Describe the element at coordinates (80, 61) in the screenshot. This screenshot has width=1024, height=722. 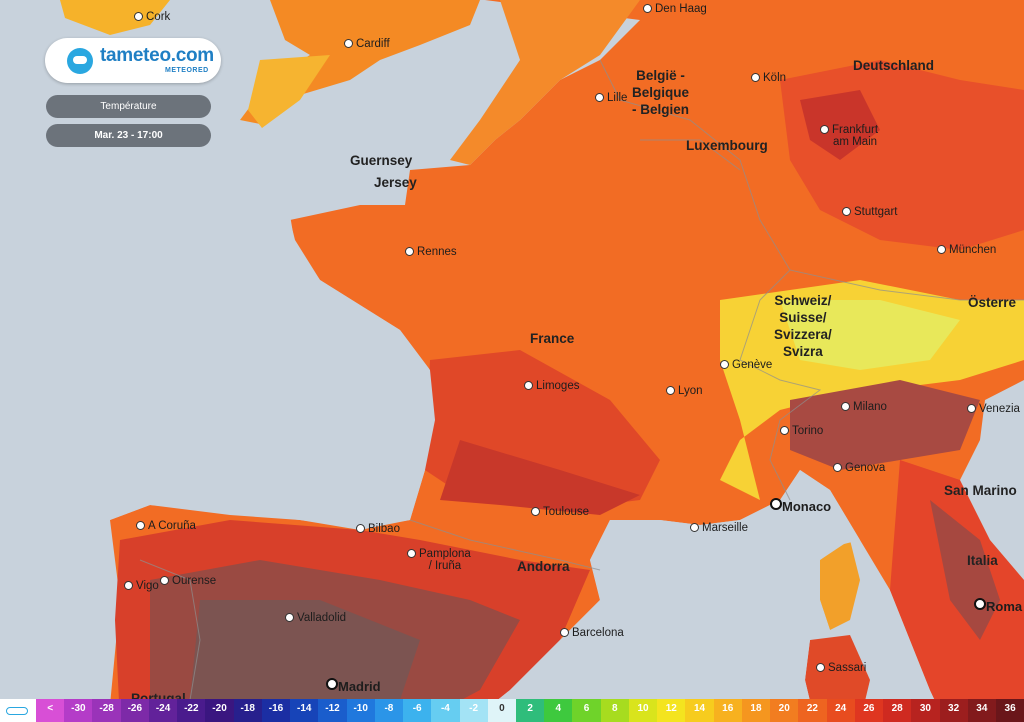
I see `cloud-icon` at that location.